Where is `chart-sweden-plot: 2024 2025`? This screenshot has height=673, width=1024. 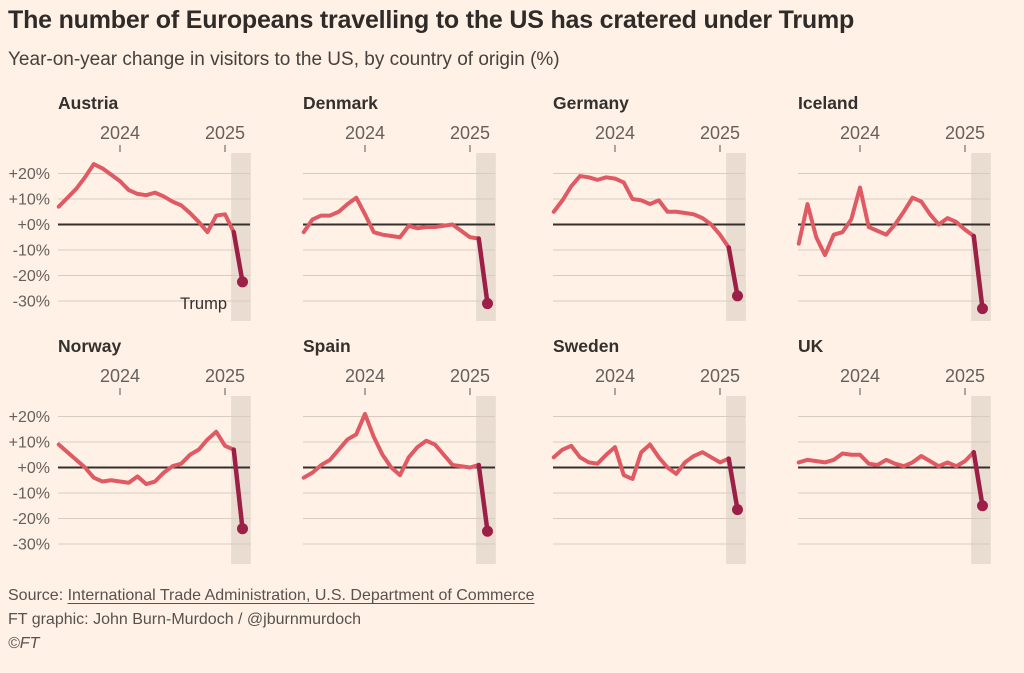 chart-sweden-plot: 2024 2025 is located at coordinates (648, 465).